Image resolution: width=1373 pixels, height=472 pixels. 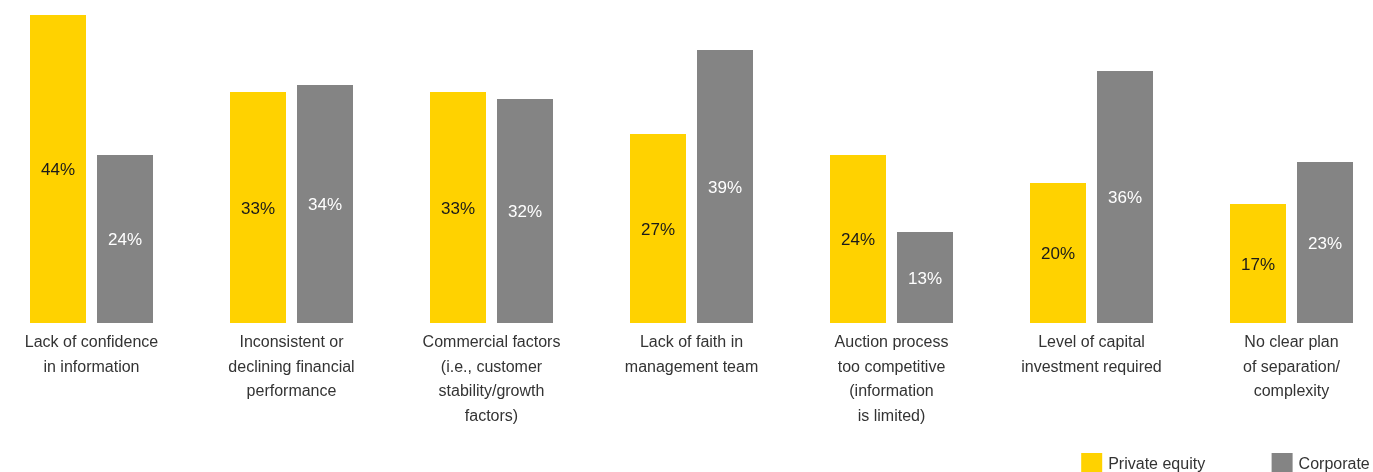 What do you see at coordinates (291, 366) in the screenshot?
I see `x-tick-label: Inconsistent or declining financial performance` at bounding box center [291, 366].